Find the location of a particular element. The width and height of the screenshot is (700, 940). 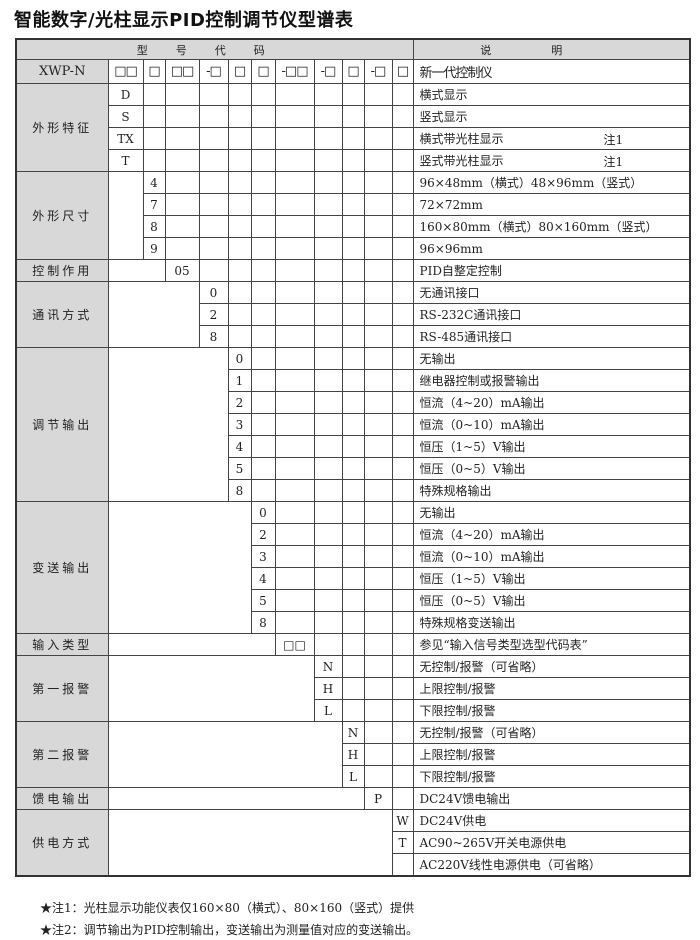

option-description: 竖式显示 is located at coordinates (551, 116).